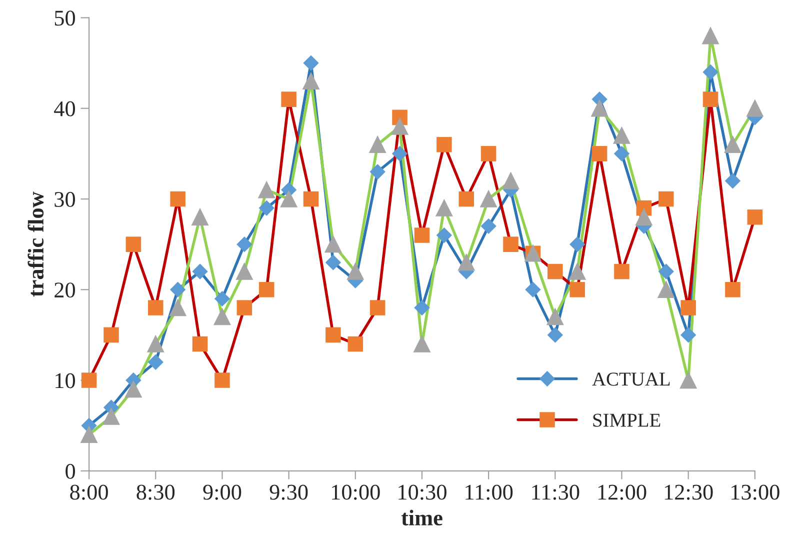  Describe the element at coordinates (631, 379) in the screenshot. I see `legend-label: ACTUAL` at that location.